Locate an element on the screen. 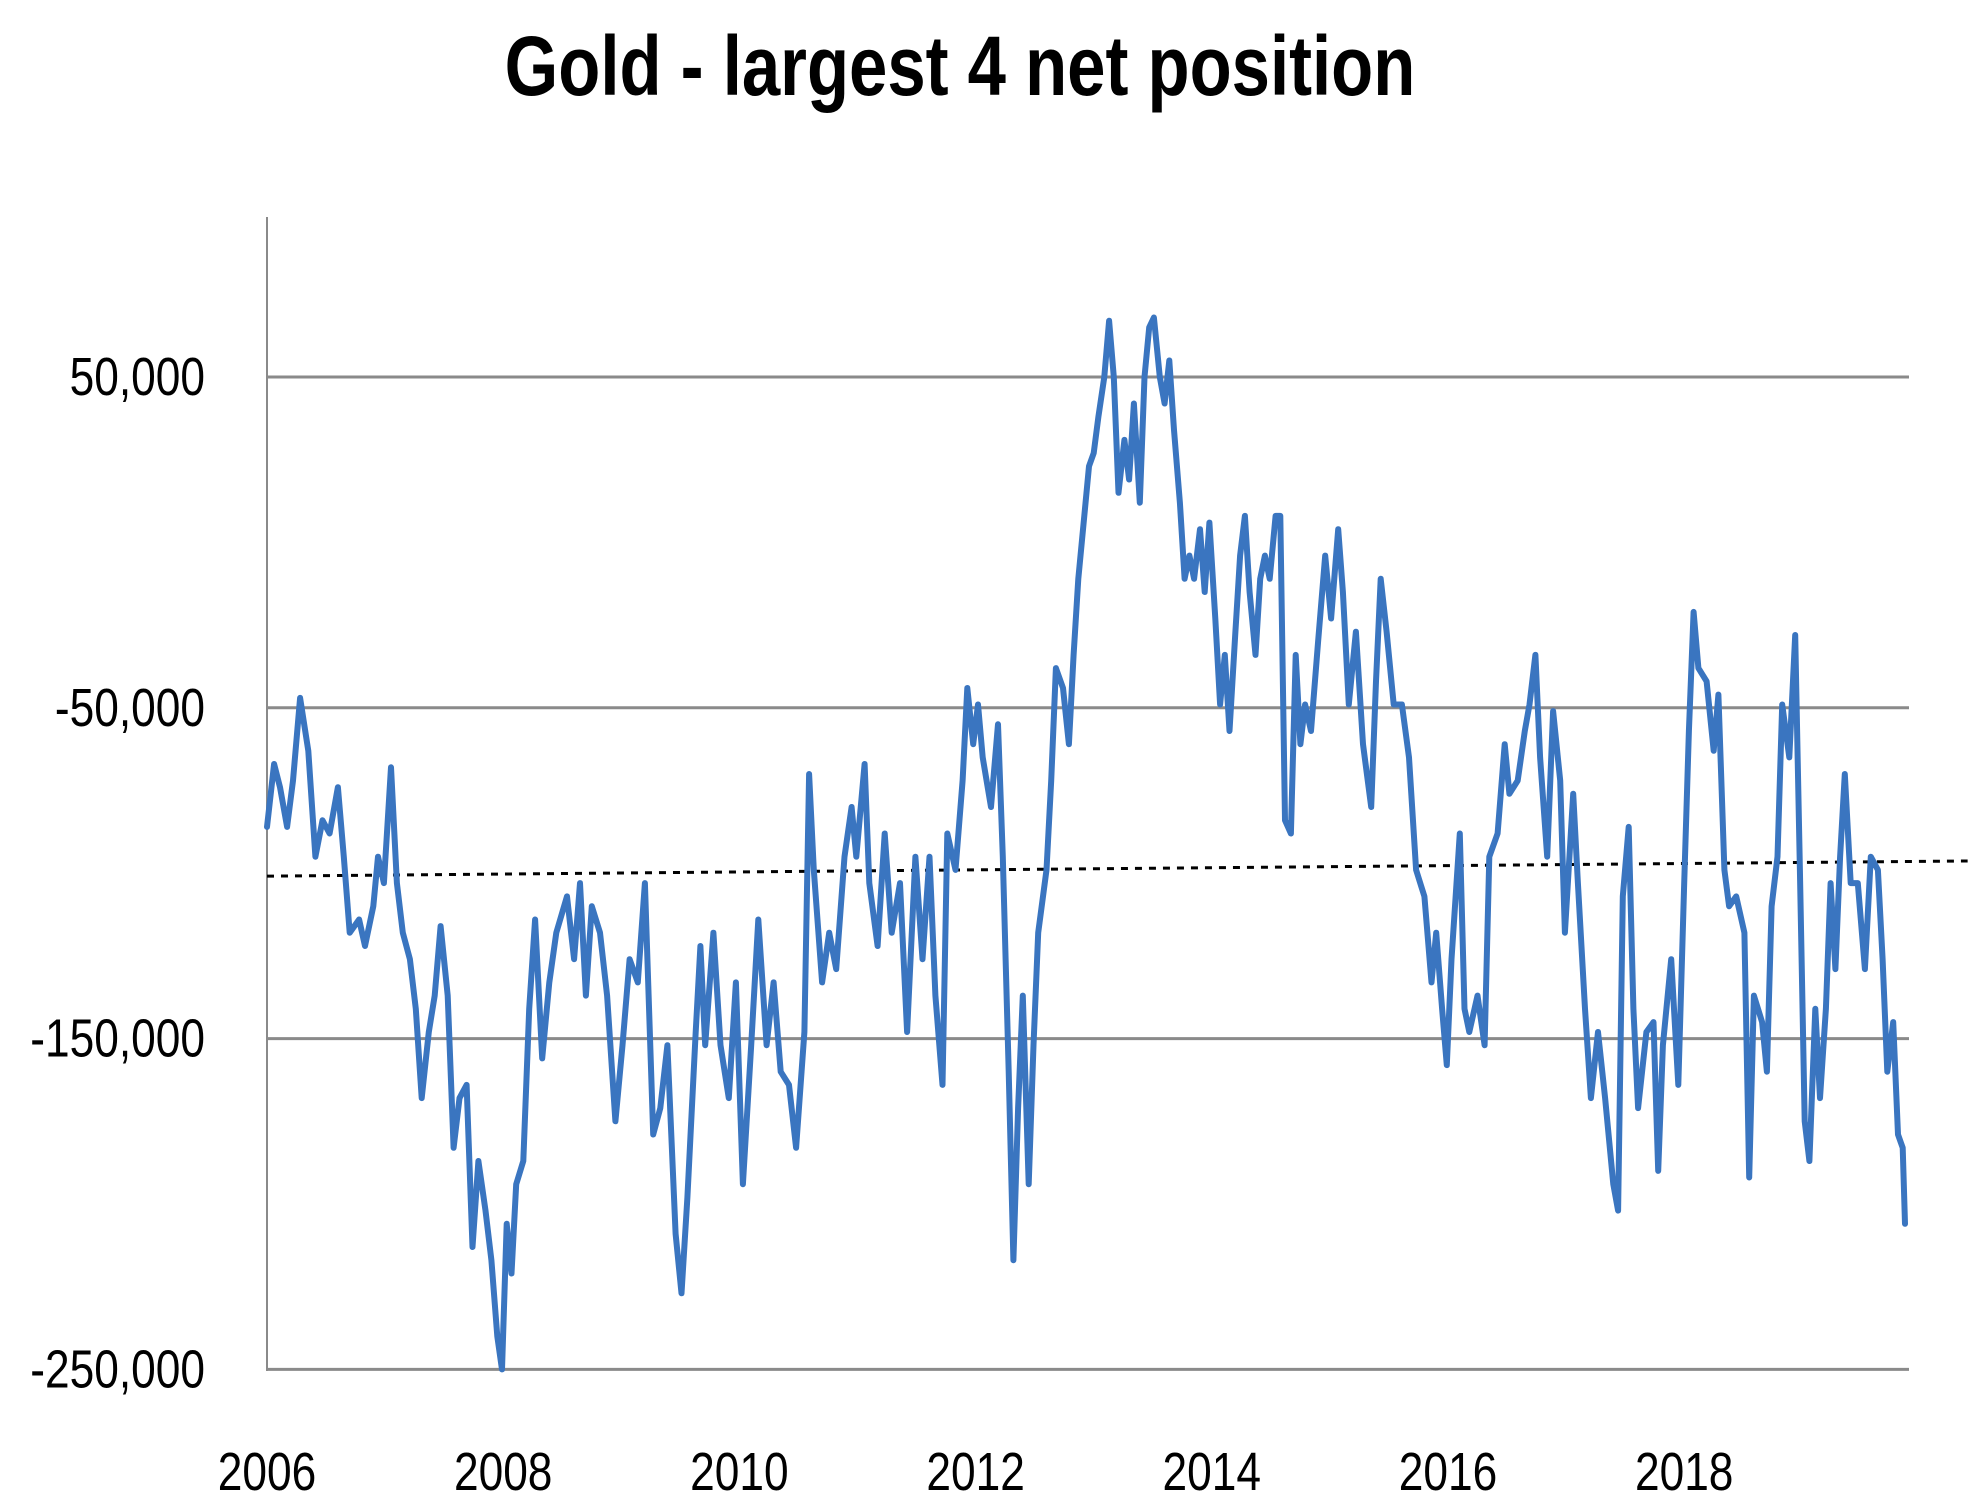  x-tick-label: 2006 is located at coordinates (267, 1472).